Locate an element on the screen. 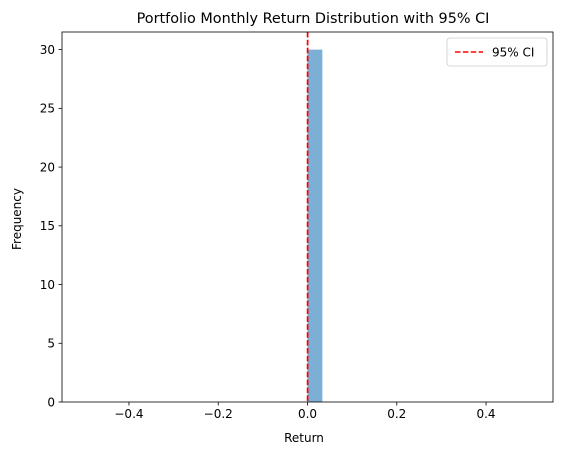 The image size is (562, 455). y-tick-label: 30 is located at coordinates (47, 50).